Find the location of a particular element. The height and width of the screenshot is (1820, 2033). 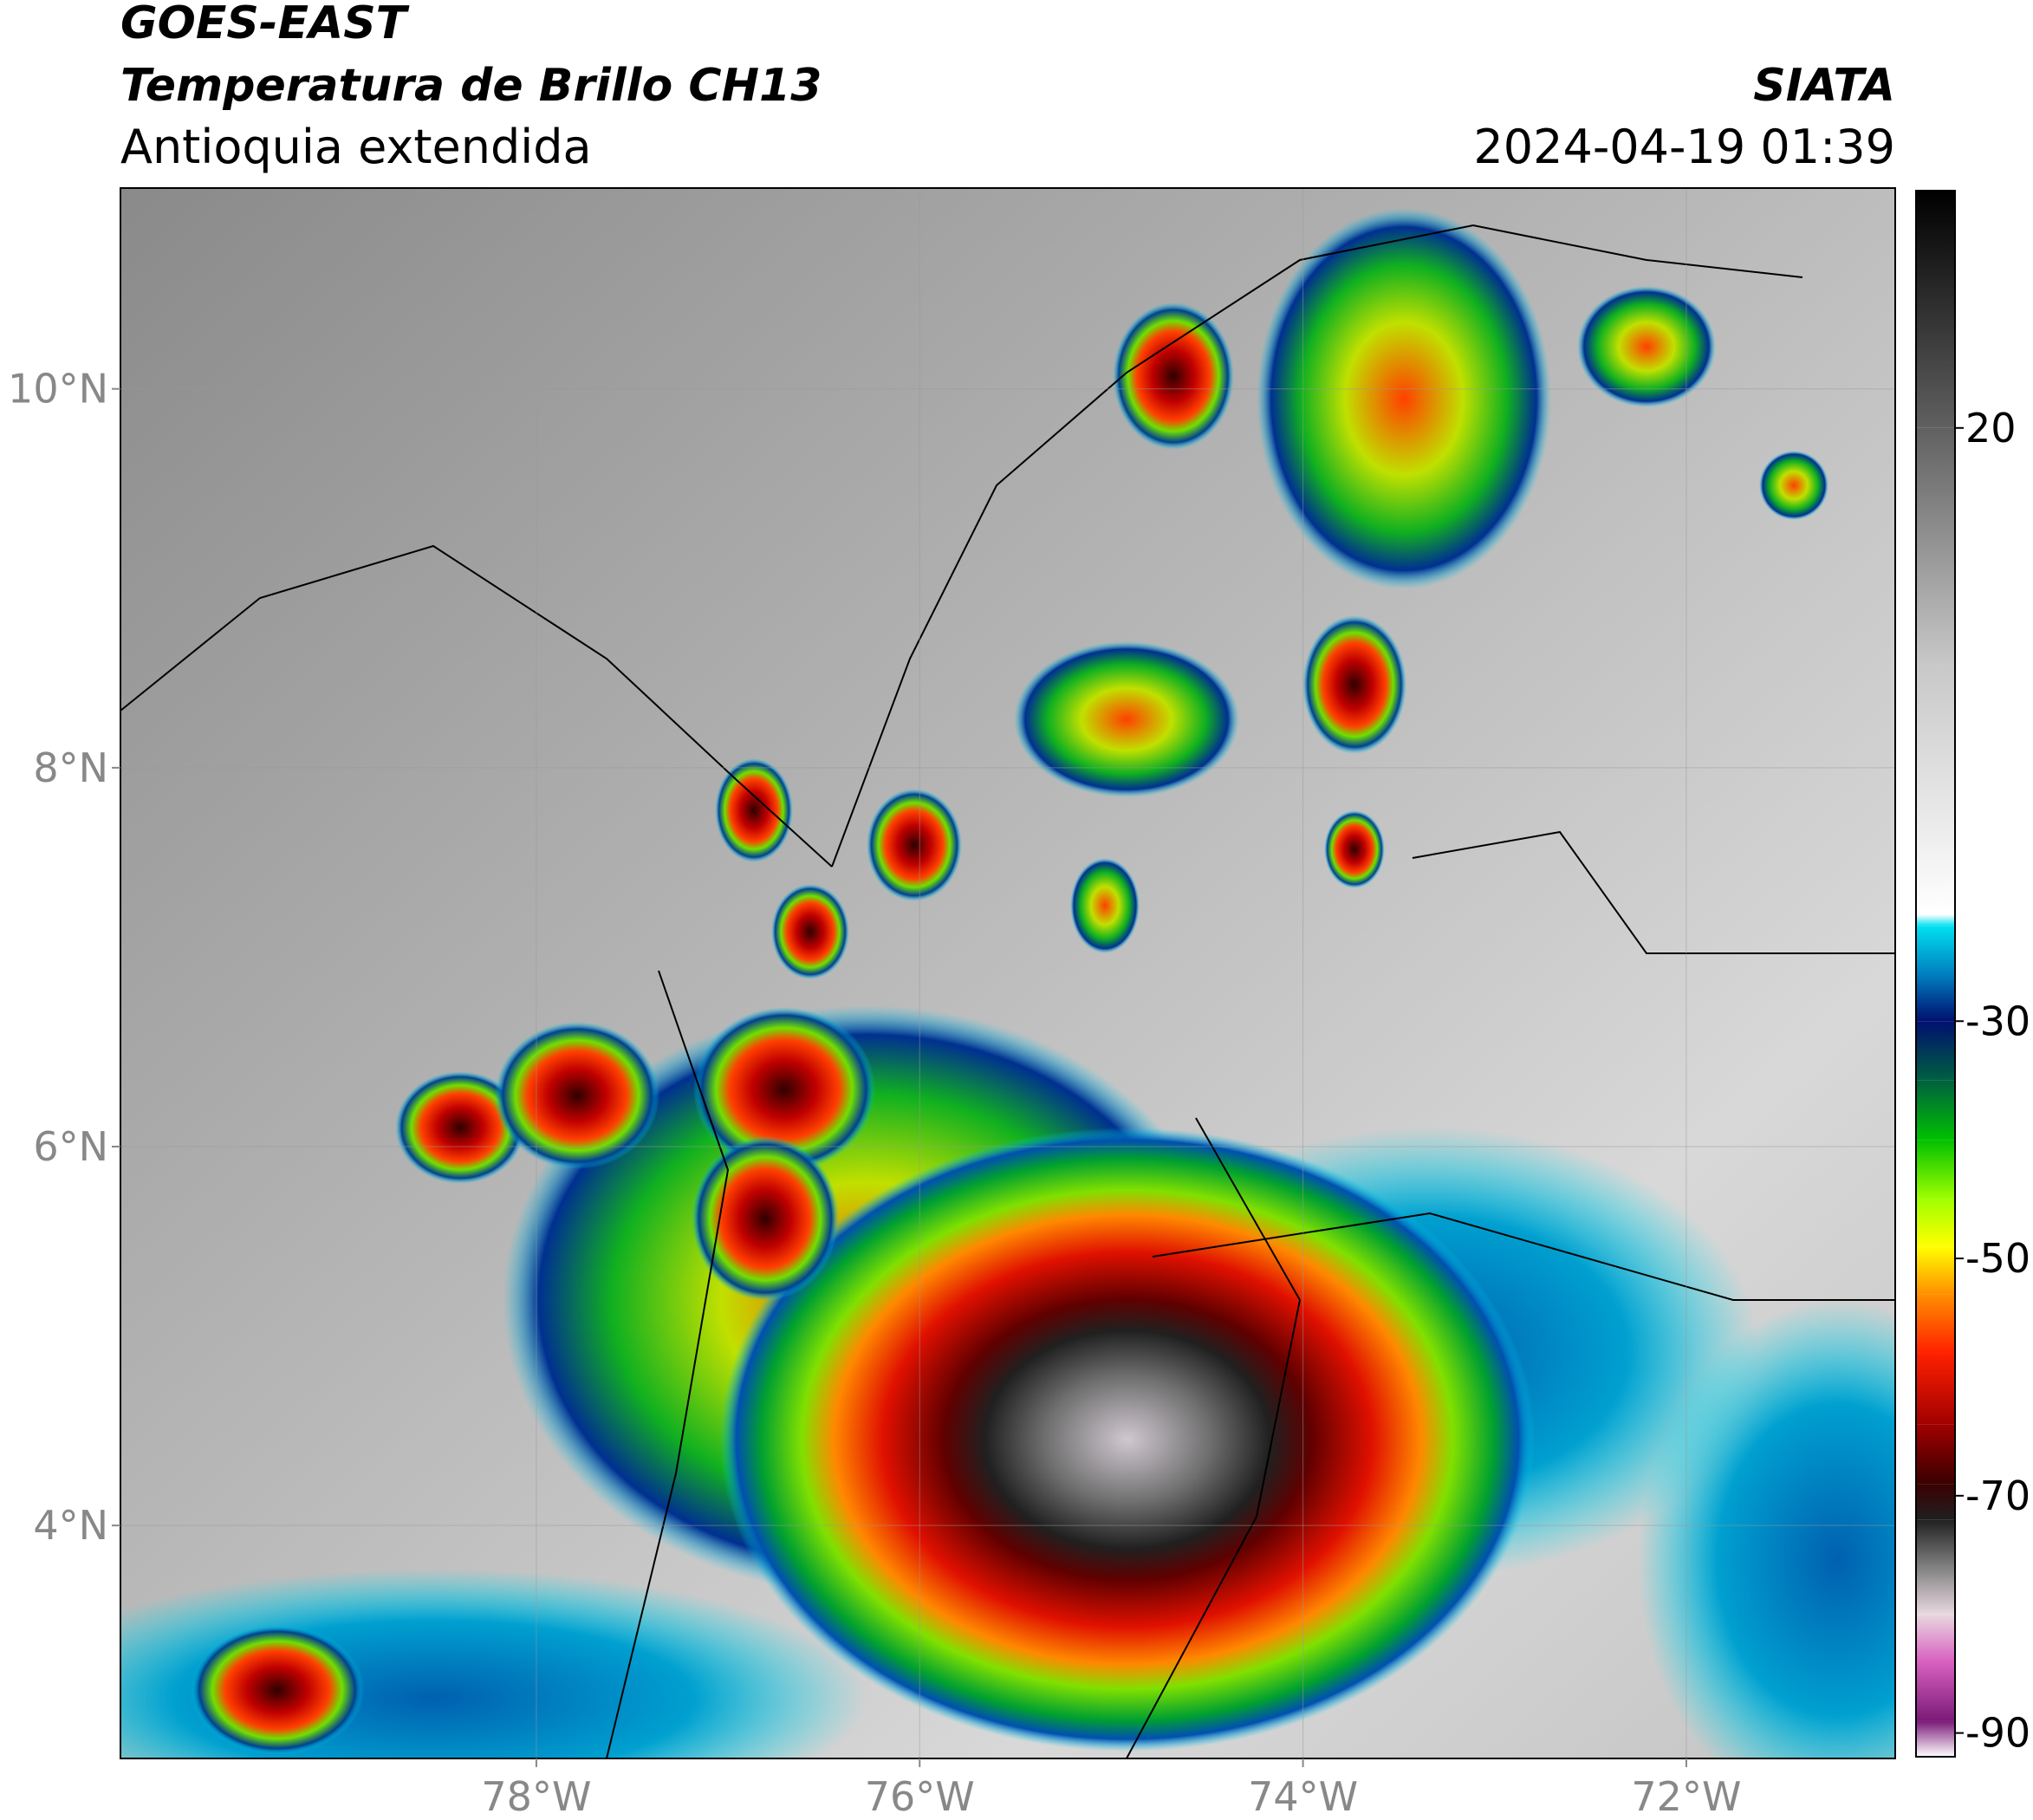

region: Antioquia extendida is located at coordinates (356, 147).